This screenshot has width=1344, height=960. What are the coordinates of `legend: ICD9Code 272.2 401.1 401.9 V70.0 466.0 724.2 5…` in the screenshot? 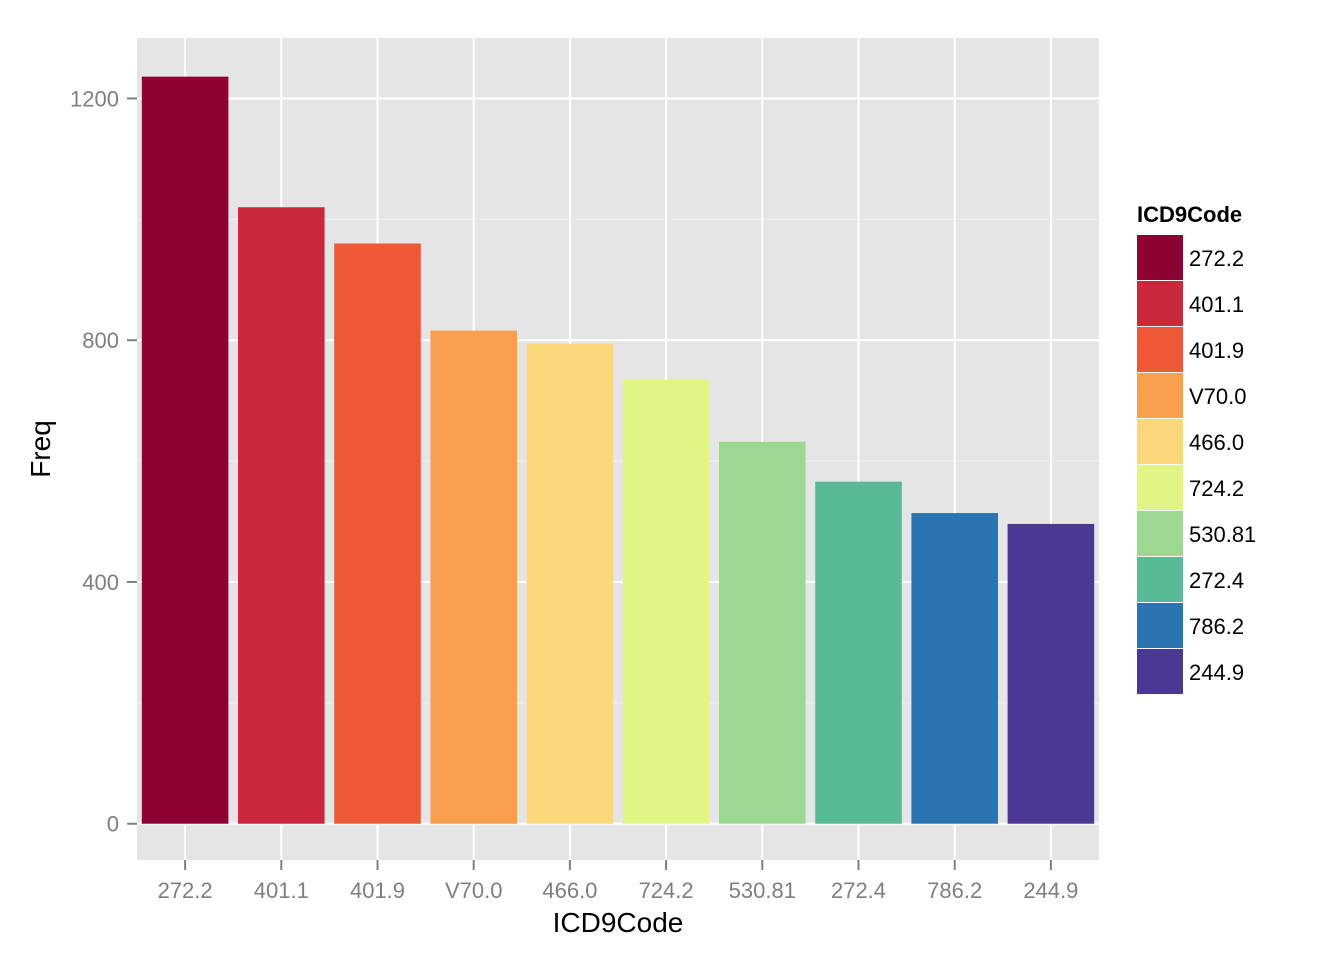 It's located at (1196, 449).